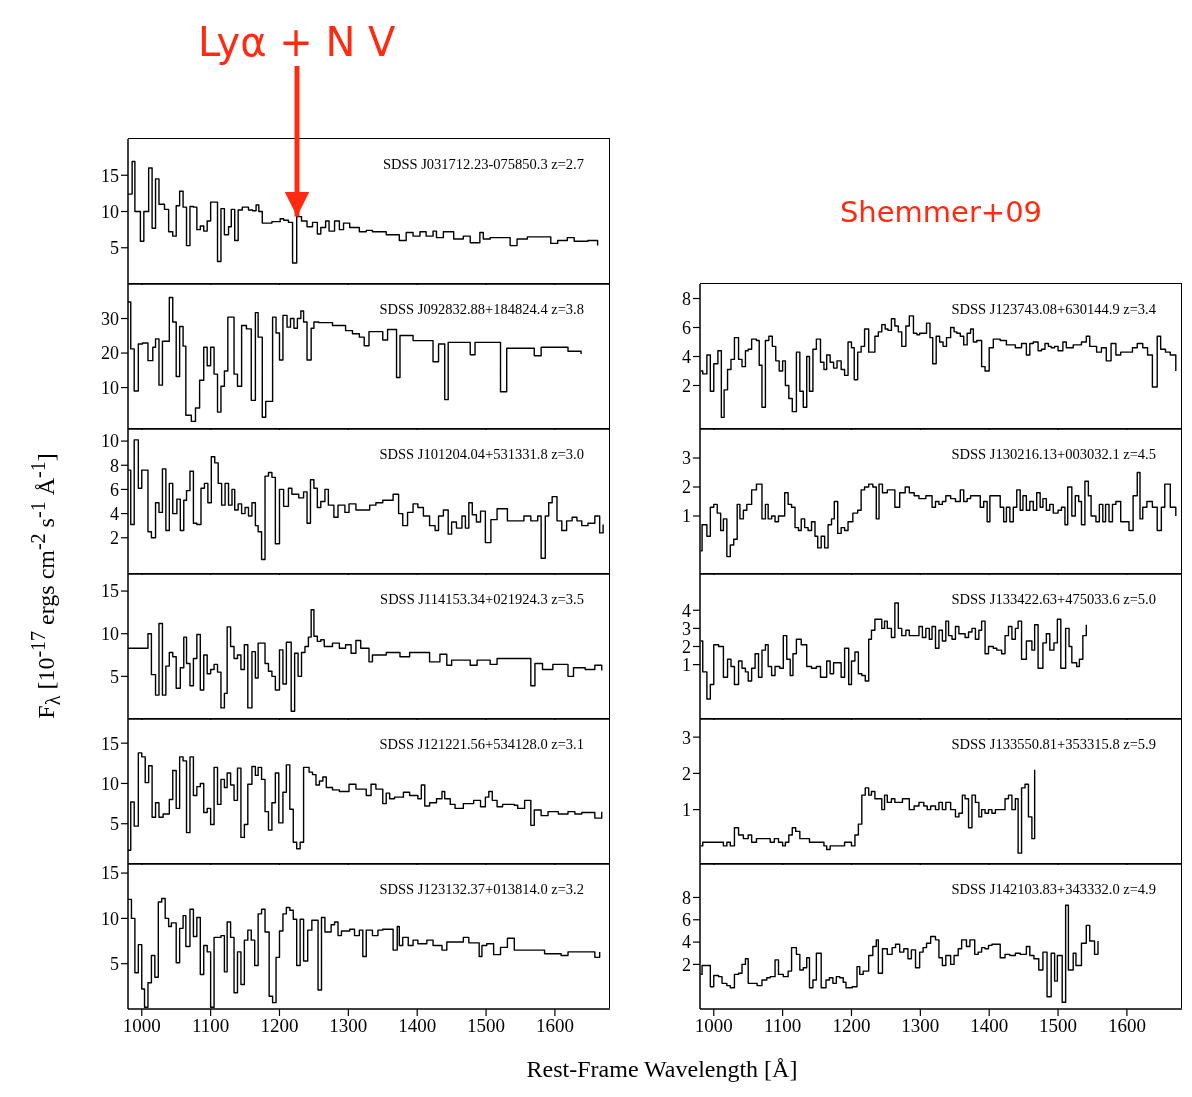 The height and width of the screenshot is (1097, 1192). I want to click on text: SDSS J121221.56+534128.0 z=3.1, so click(481, 744).